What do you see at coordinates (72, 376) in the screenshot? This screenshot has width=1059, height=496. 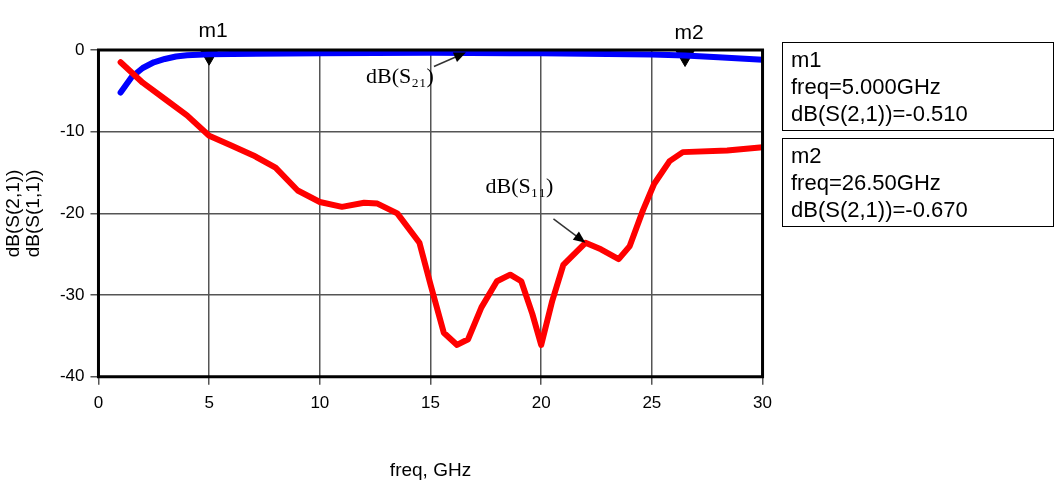 I see `y-tick-label: -40` at bounding box center [72, 376].